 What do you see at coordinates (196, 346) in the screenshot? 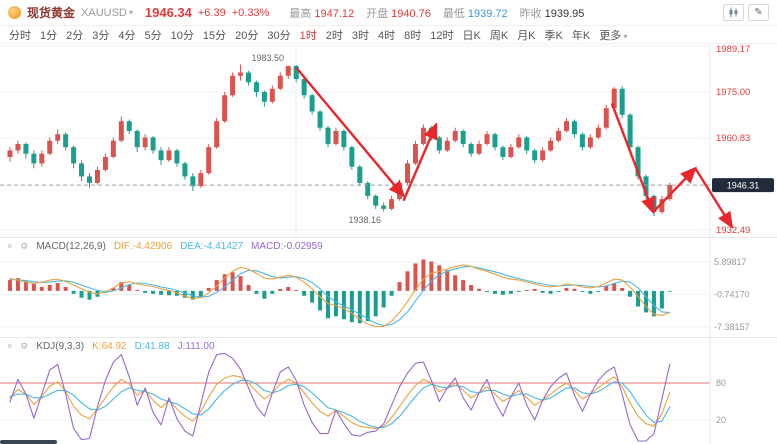
I see `kdj-j-value: J:111.00` at bounding box center [196, 346].